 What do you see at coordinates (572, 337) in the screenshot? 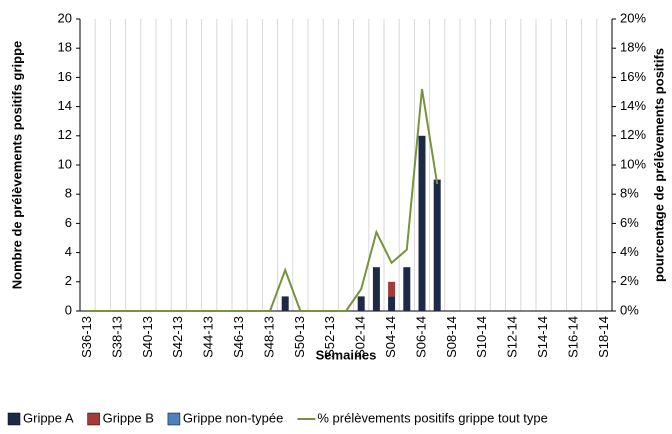
I see `x-tick-label: S16-14` at bounding box center [572, 337].